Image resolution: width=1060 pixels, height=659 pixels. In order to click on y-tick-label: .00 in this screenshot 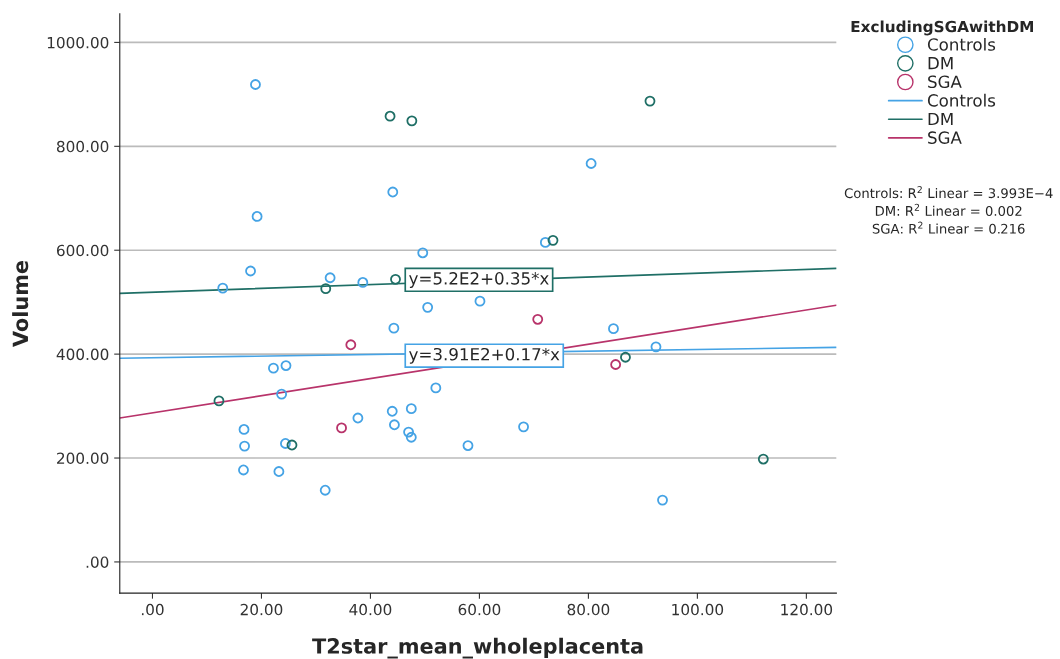, I will do `click(97, 562)`.